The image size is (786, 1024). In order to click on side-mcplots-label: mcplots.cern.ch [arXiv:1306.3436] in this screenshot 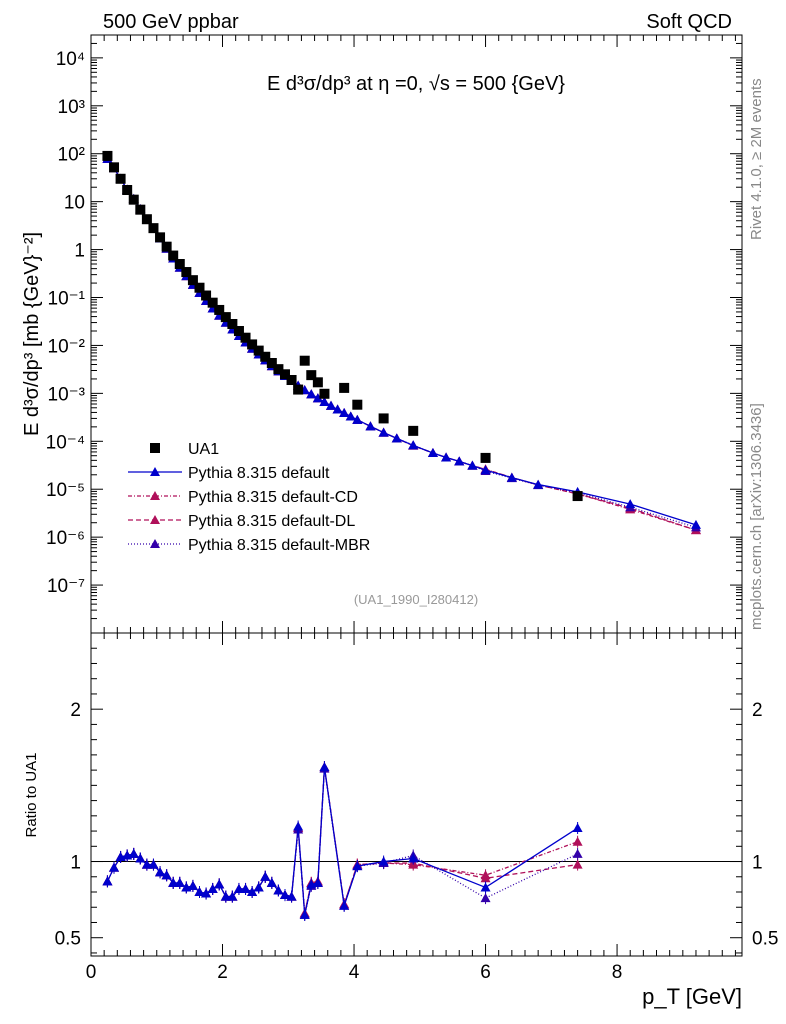, I will do `click(756, 516)`.